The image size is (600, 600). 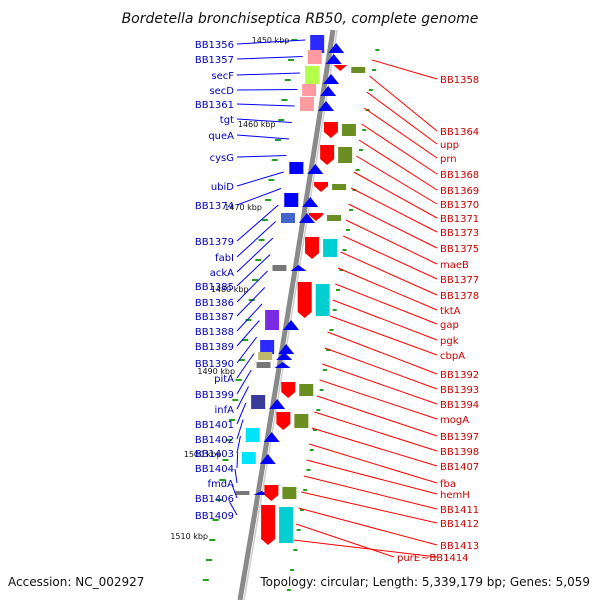 I want to click on gene-label-BB1364: BB1364, so click(x=459, y=132).